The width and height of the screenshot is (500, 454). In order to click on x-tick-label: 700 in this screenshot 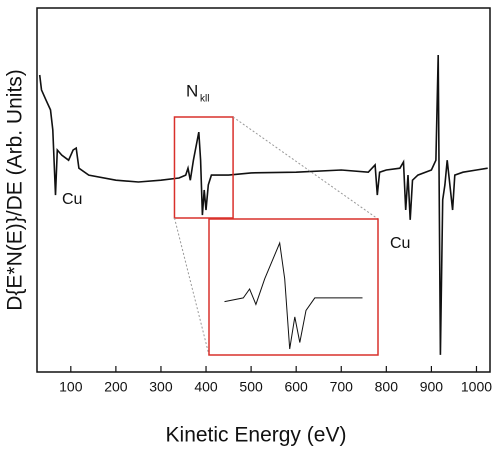, I will do `click(342, 387)`.